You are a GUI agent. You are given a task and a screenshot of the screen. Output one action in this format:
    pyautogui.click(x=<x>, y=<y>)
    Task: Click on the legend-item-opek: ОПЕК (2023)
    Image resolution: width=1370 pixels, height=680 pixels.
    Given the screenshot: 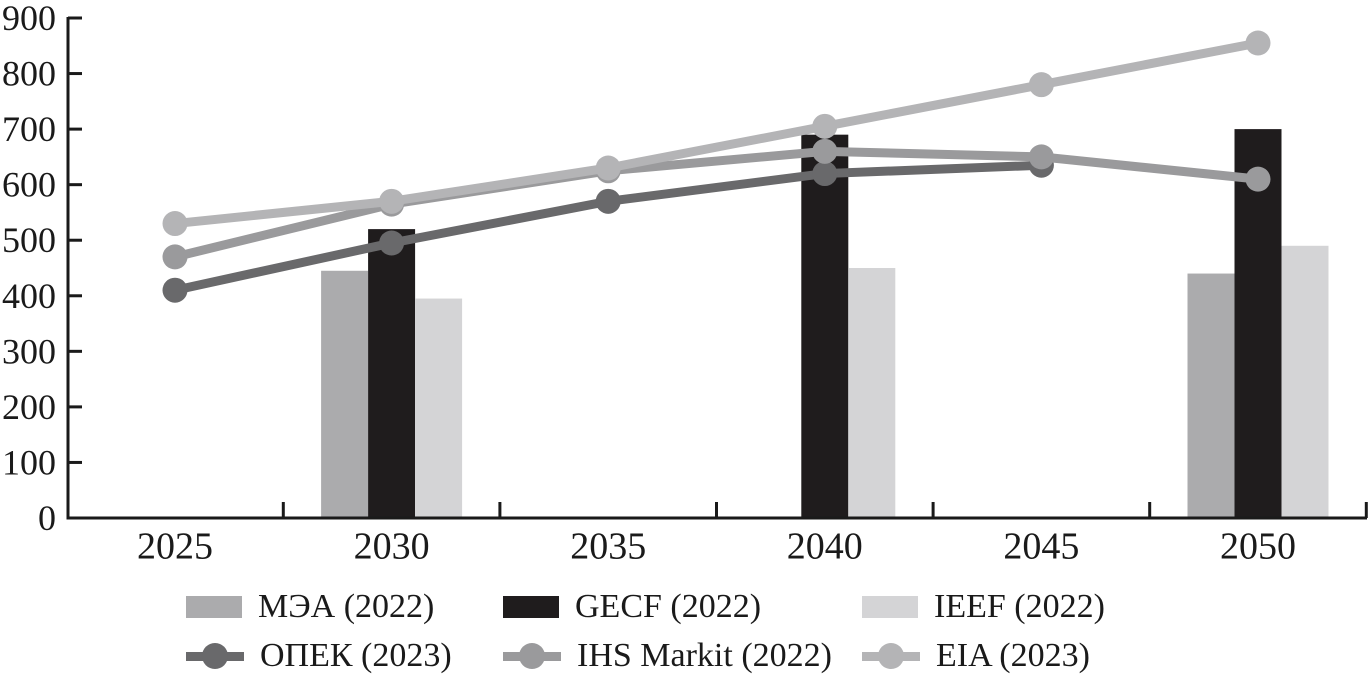 What is the action you would take?
    pyautogui.click(x=319, y=655)
    